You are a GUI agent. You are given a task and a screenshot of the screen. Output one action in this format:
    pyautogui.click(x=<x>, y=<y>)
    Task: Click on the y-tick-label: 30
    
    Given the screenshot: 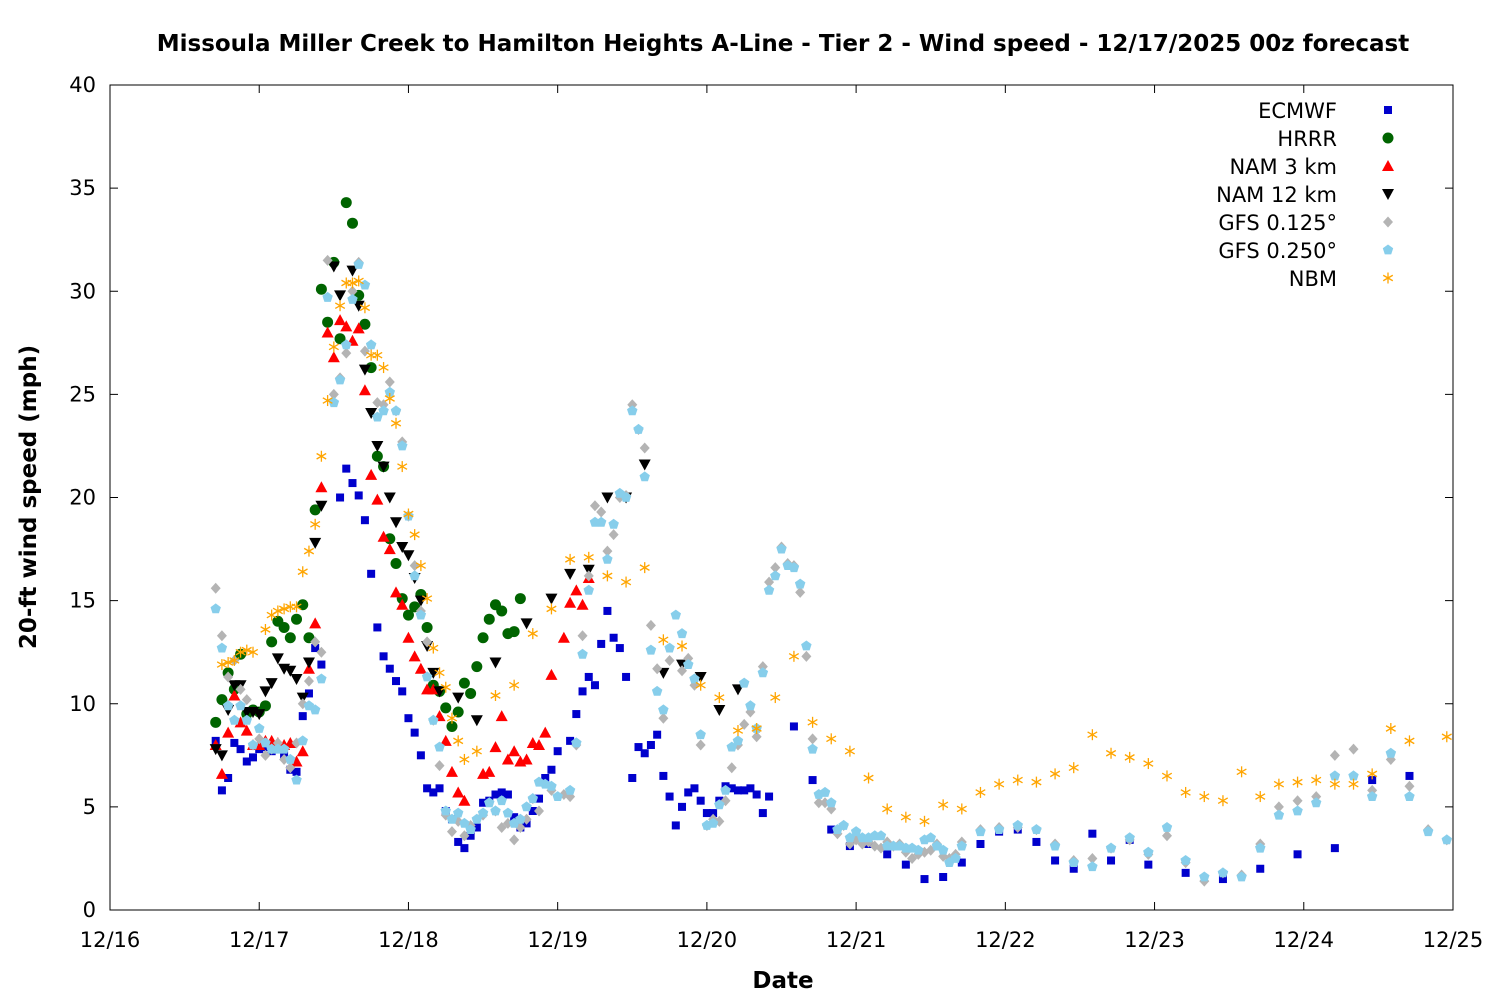 What is the action you would take?
    pyautogui.click(x=82, y=291)
    